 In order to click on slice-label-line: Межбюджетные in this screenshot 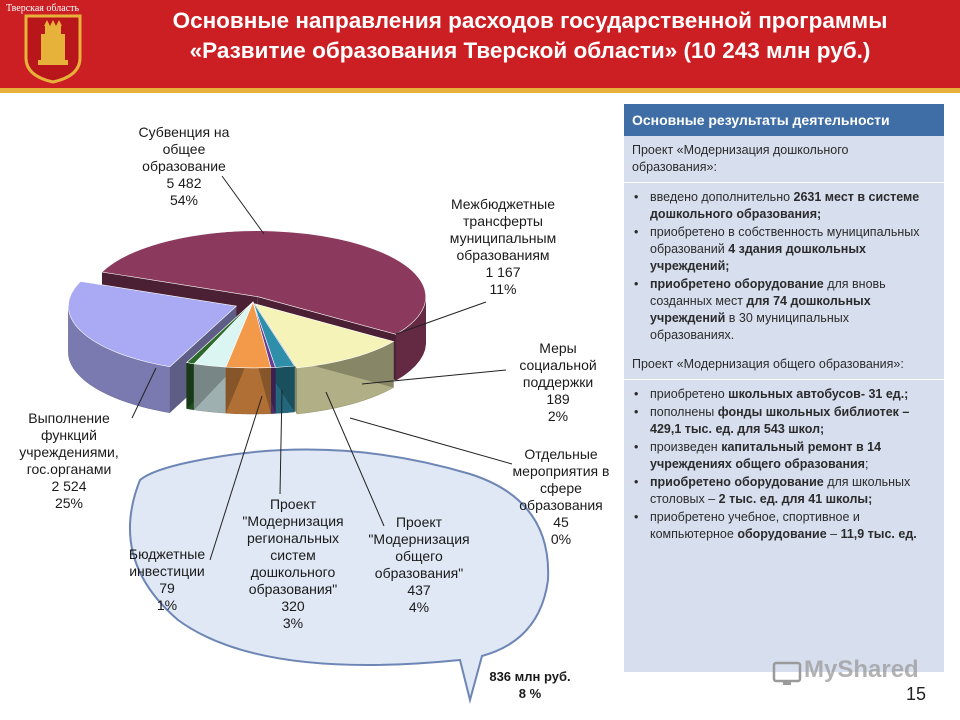, I will do `click(503, 204)`.